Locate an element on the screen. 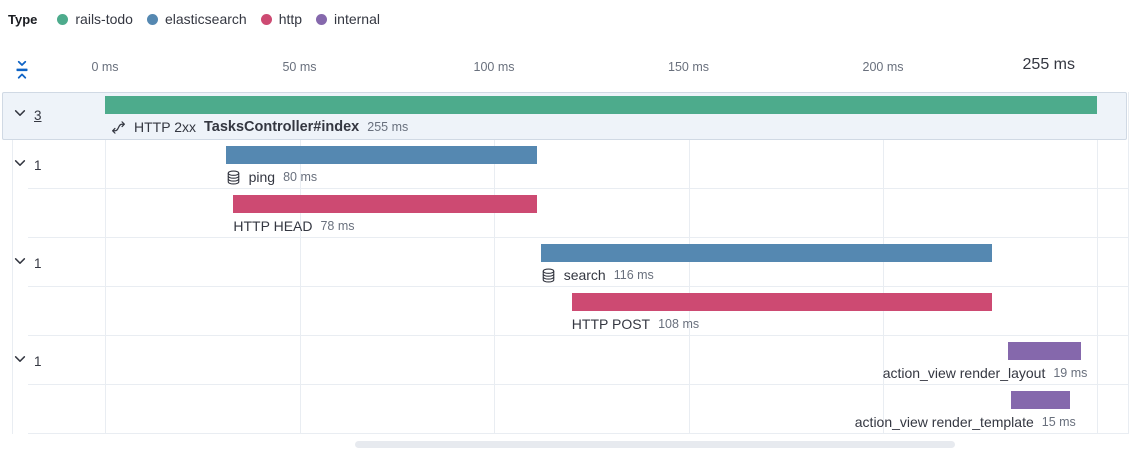 The width and height of the screenshot is (1143, 449). legend-title: Type is located at coordinates (23, 19).